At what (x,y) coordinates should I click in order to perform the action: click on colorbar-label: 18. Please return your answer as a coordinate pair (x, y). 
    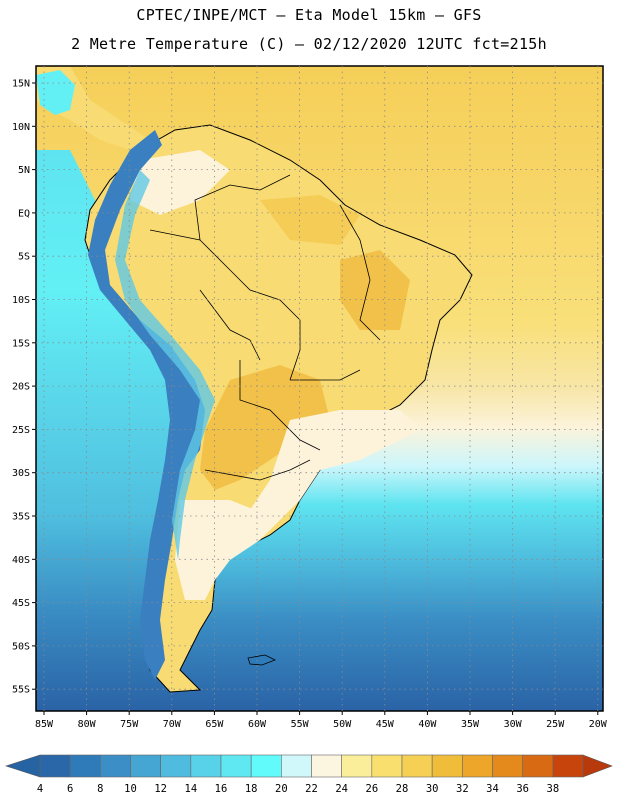
    Looking at the image, I should click on (251, 789).